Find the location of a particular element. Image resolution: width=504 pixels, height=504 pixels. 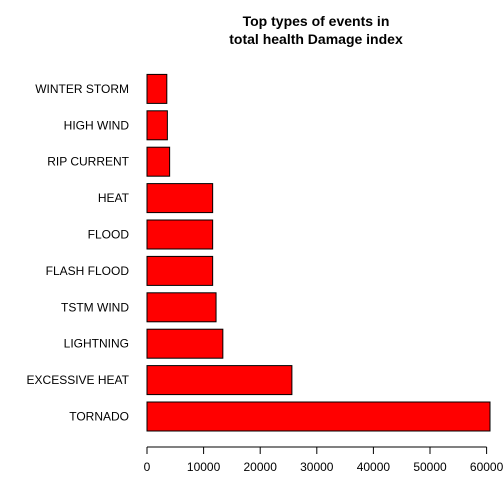

bar-tstm-wind is located at coordinates (181, 307).